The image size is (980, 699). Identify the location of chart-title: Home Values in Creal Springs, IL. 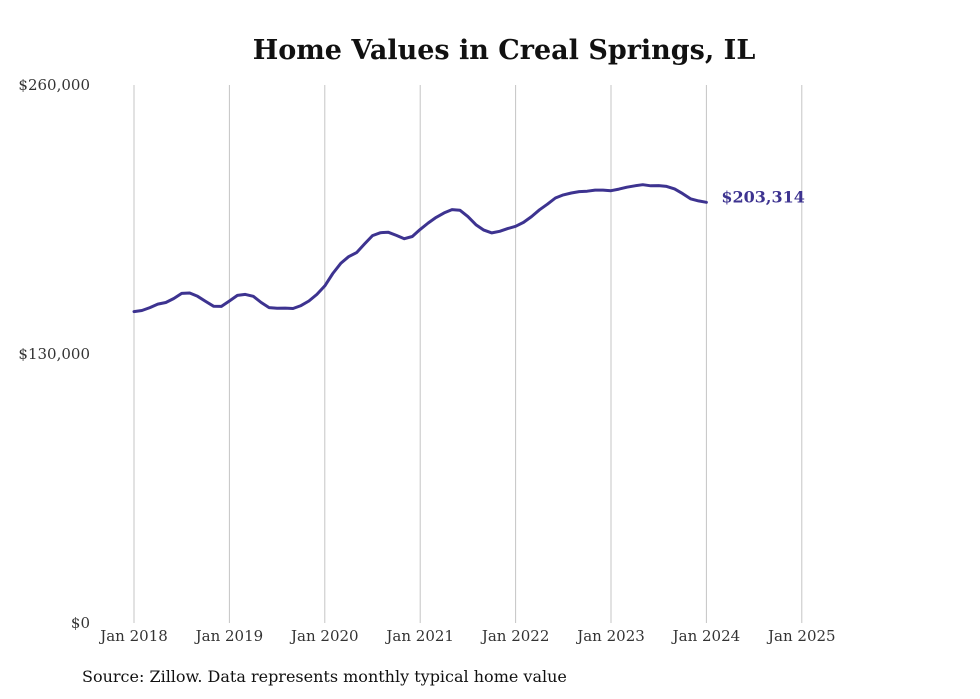
(504, 50).